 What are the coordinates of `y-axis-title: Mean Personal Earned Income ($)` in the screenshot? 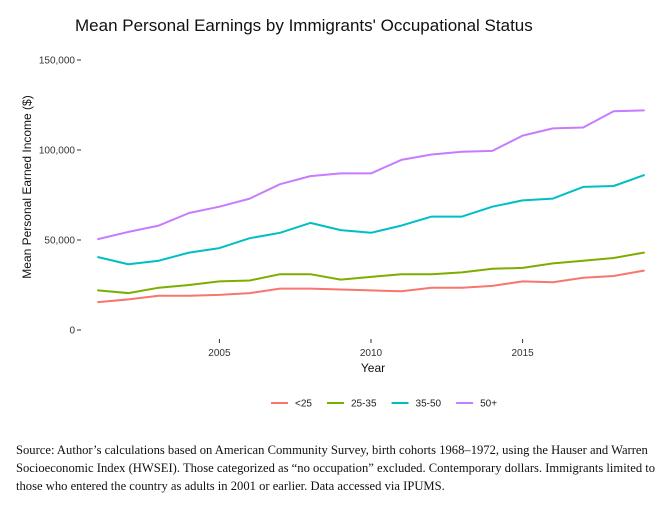 It's located at (27, 186).